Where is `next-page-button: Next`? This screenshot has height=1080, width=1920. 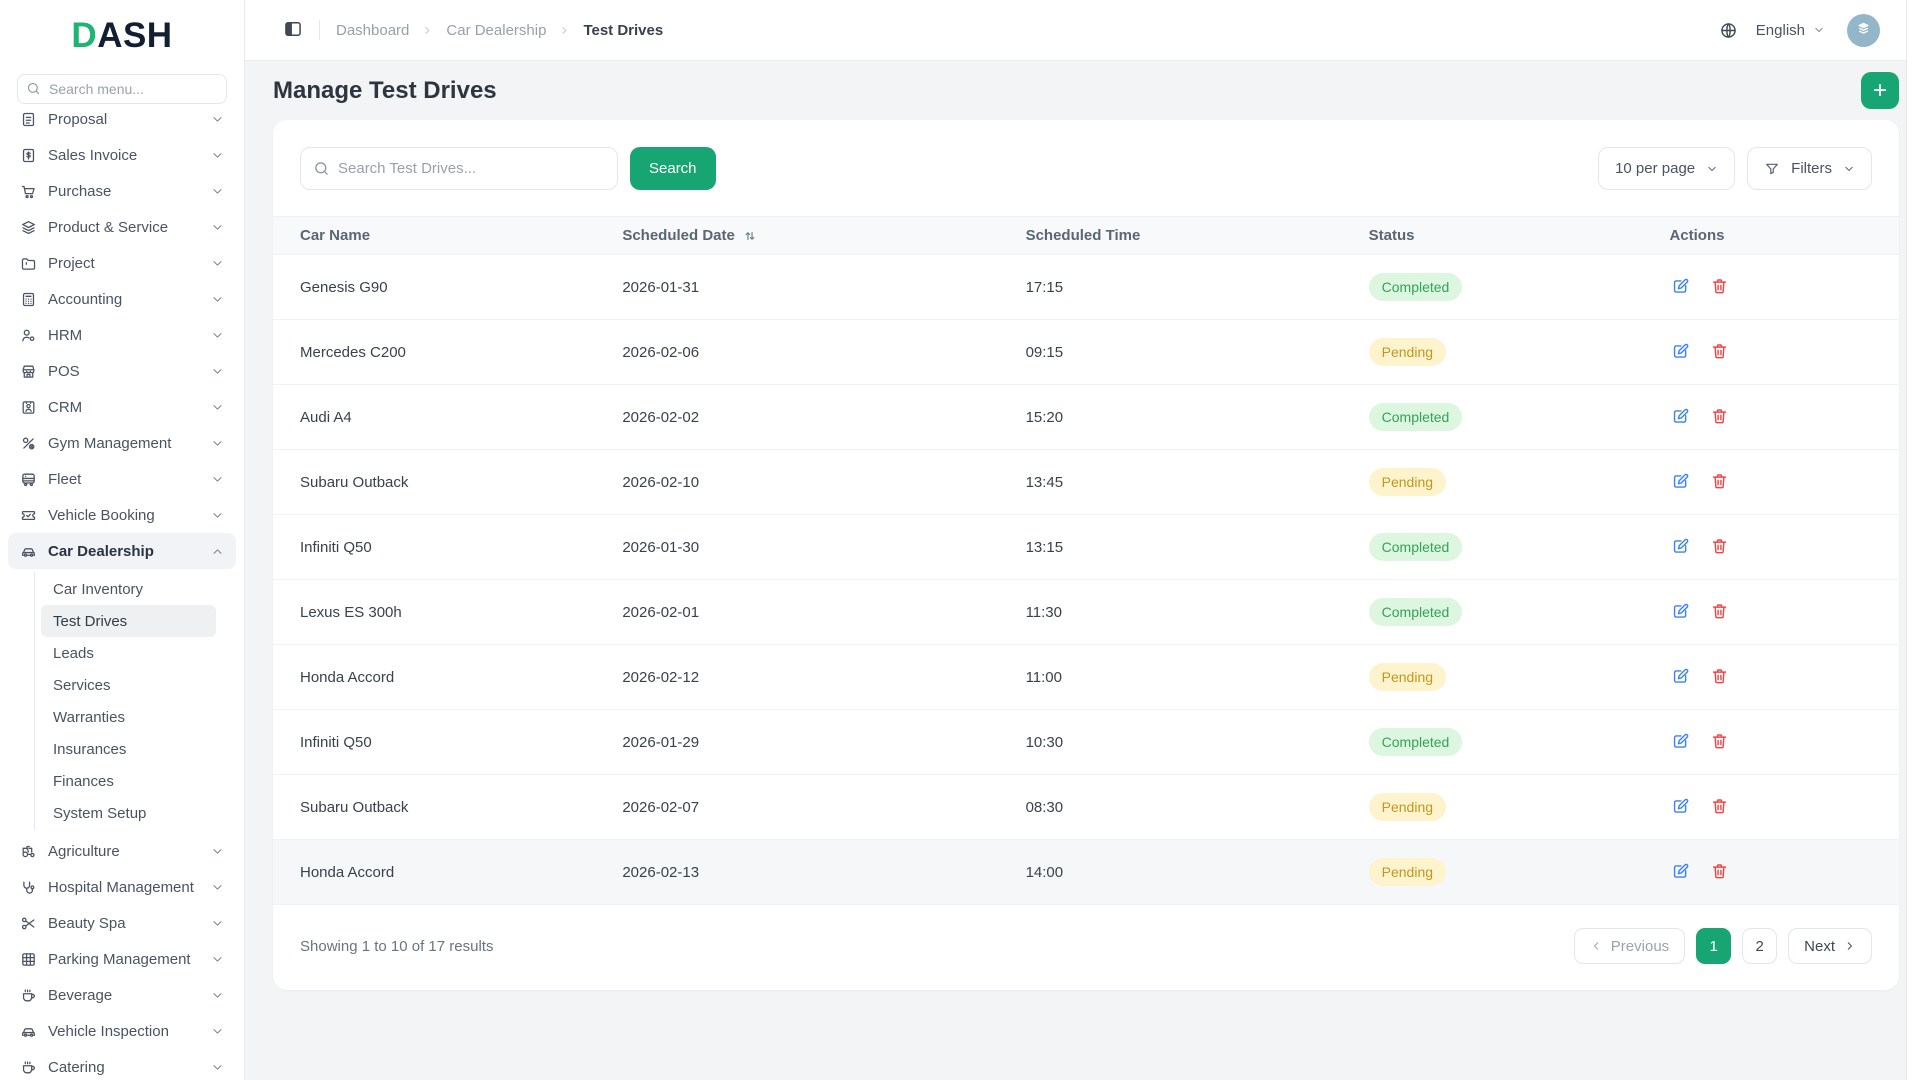
next-page-button: Next is located at coordinates (1830, 946).